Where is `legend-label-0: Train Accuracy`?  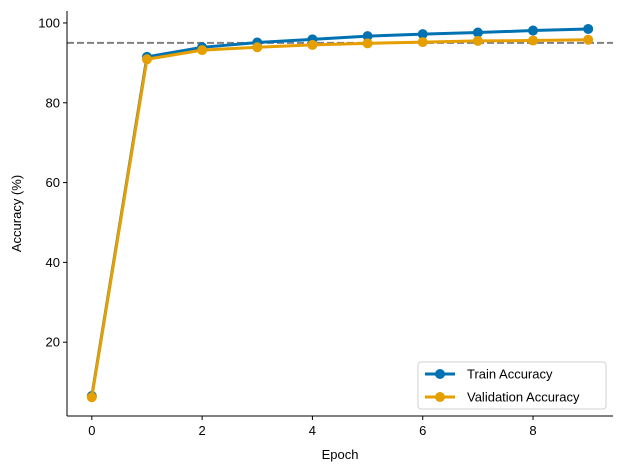
legend-label-0: Train Accuracy is located at coordinates (510, 374).